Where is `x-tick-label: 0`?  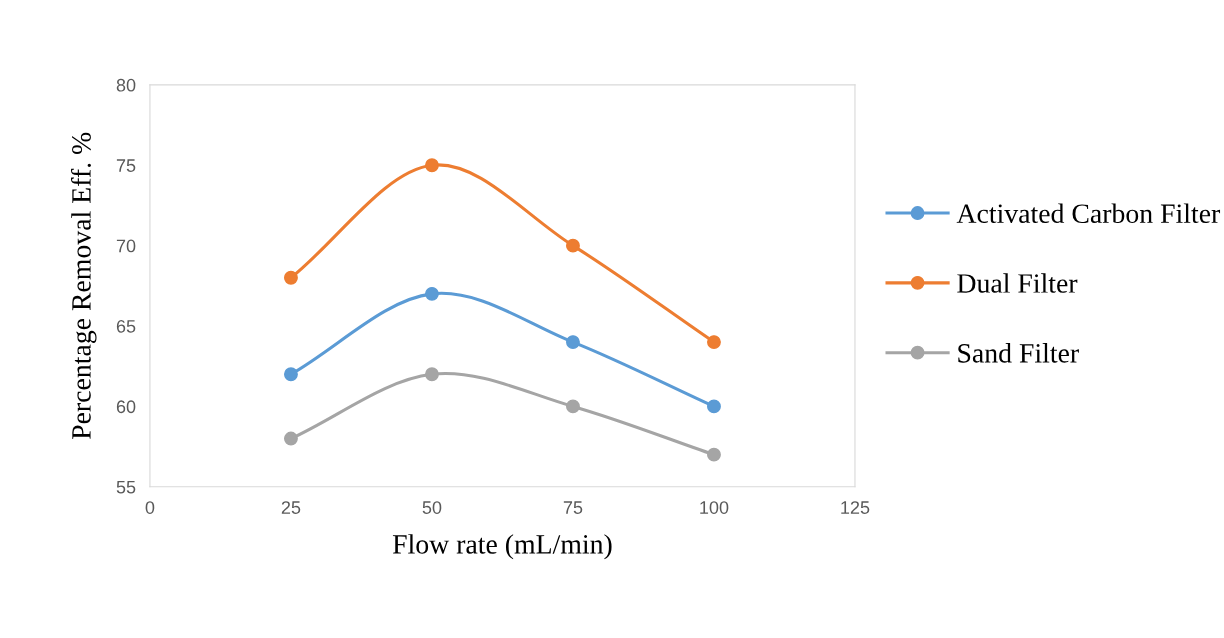 x-tick-label: 0 is located at coordinates (150, 507).